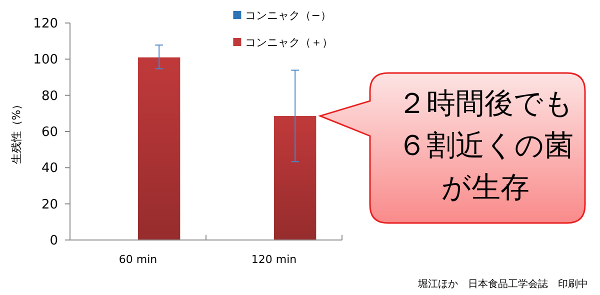 The height and width of the screenshot is (295, 600). What do you see at coordinates (138, 259) in the screenshot?
I see `x-tick-label: 60 min` at bounding box center [138, 259].